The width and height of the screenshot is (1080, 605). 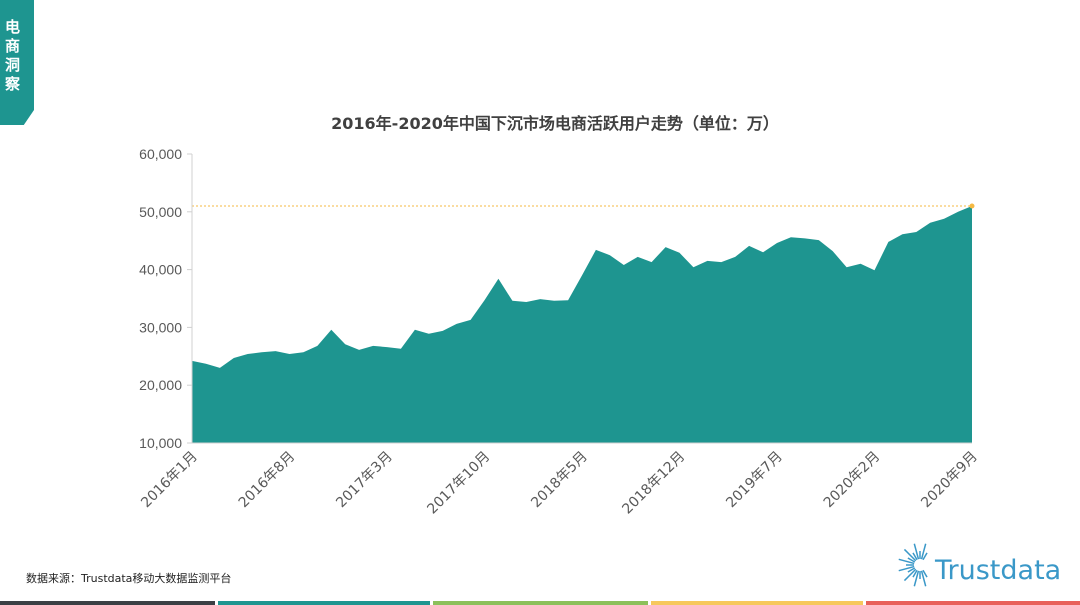 I want to click on x-tick-label: 2017年10月, so click(x=458, y=483).